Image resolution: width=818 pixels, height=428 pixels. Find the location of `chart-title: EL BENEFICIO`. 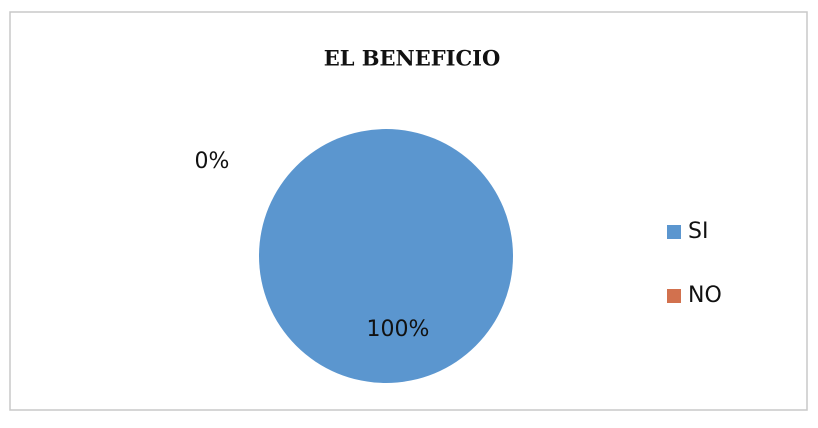

chart-title: EL BENEFICIO is located at coordinates (412, 58).